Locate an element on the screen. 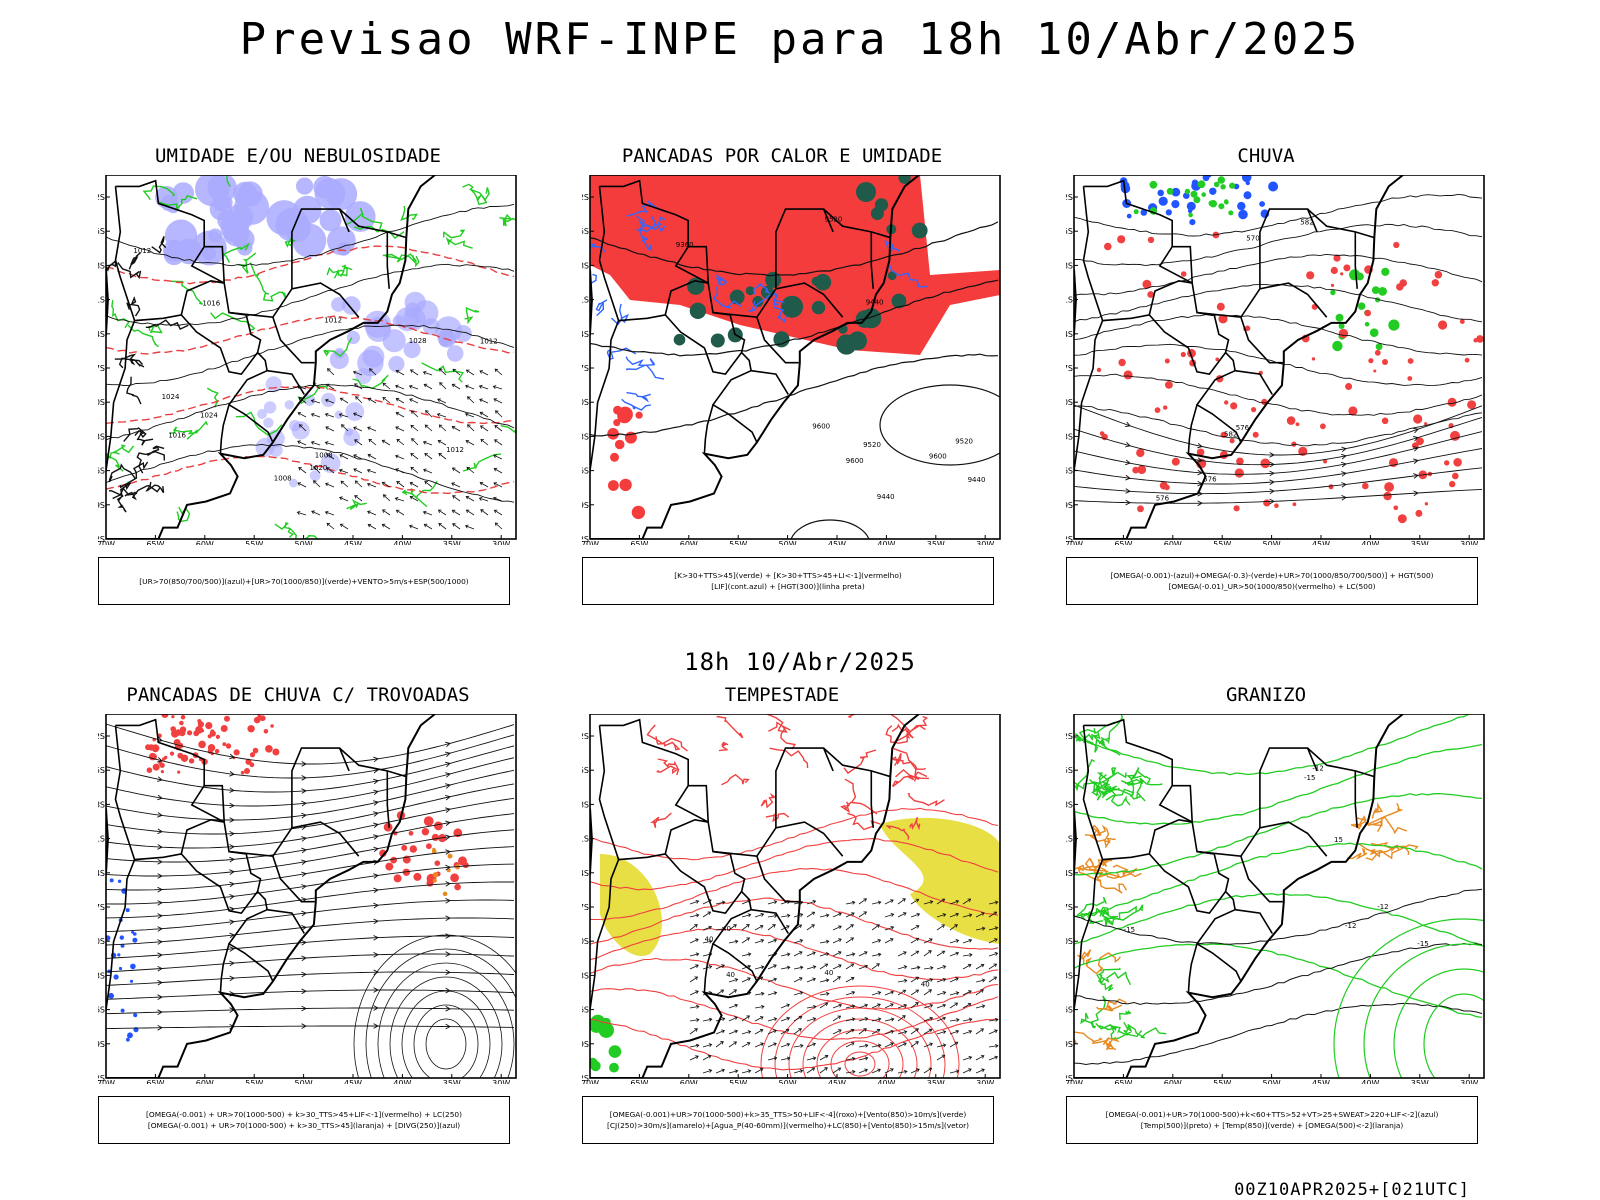  lat-label: 30S is located at coordinates (101, 402).